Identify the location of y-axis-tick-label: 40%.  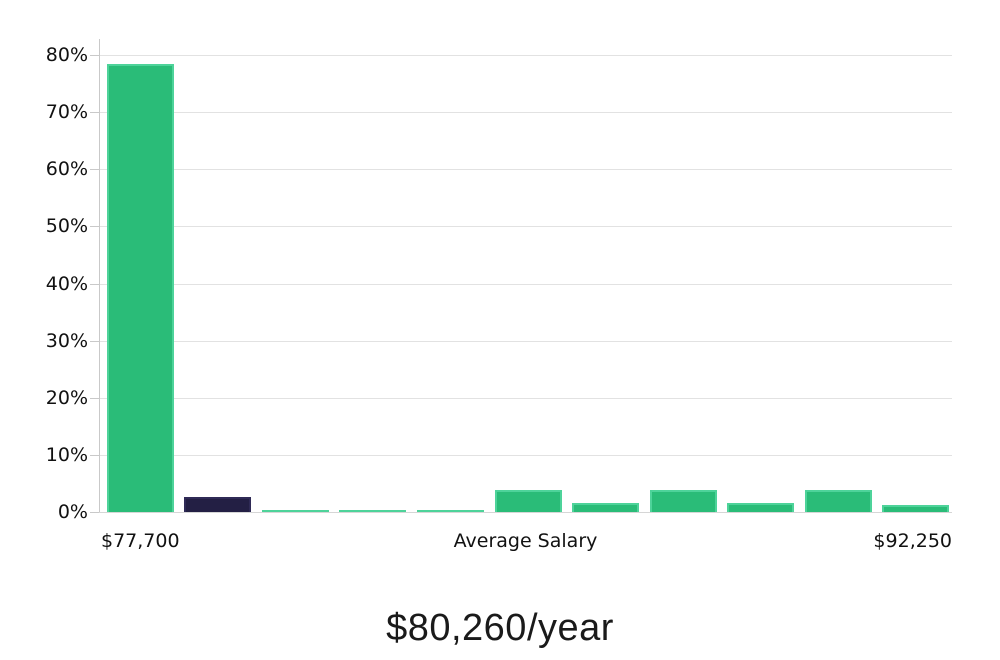
(66, 283).